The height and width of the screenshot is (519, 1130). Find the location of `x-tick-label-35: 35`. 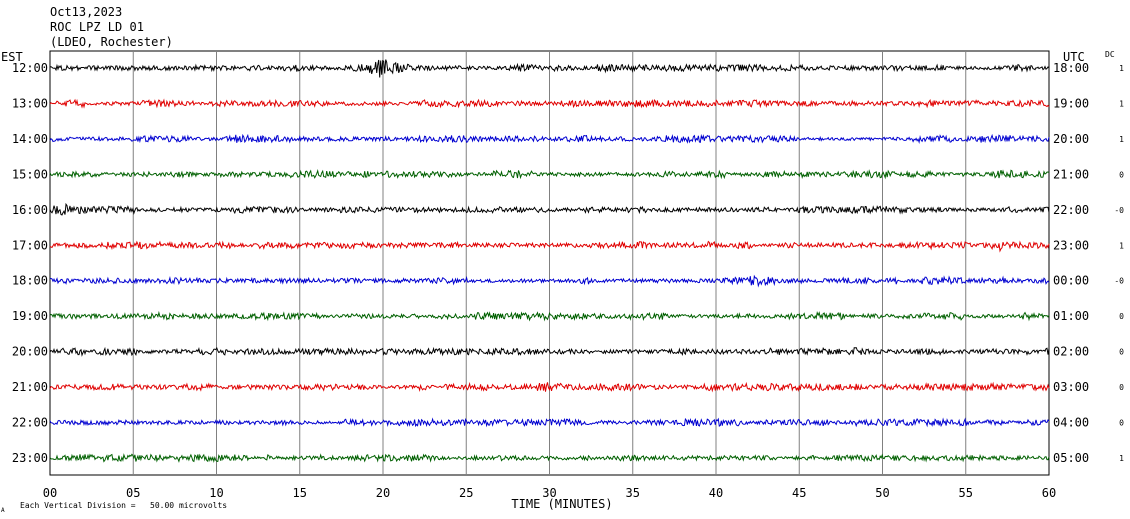

x-tick-label-35: 35 is located at coordinates (633, 493).